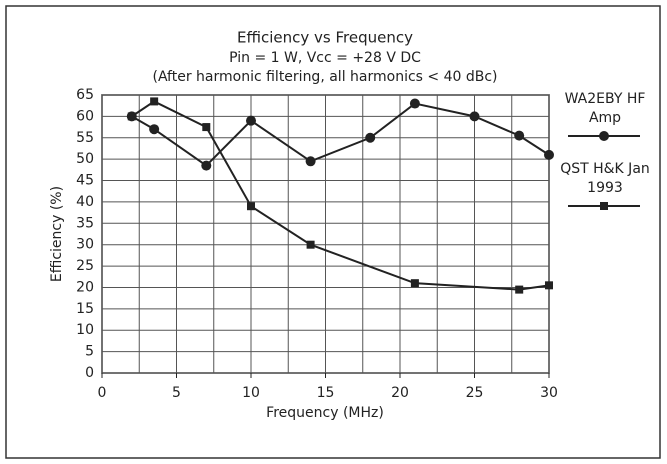 Image resolution: width=667 pixels, height=464 pixels. I want to click on y-tick-label: 55, so click(85, 138).